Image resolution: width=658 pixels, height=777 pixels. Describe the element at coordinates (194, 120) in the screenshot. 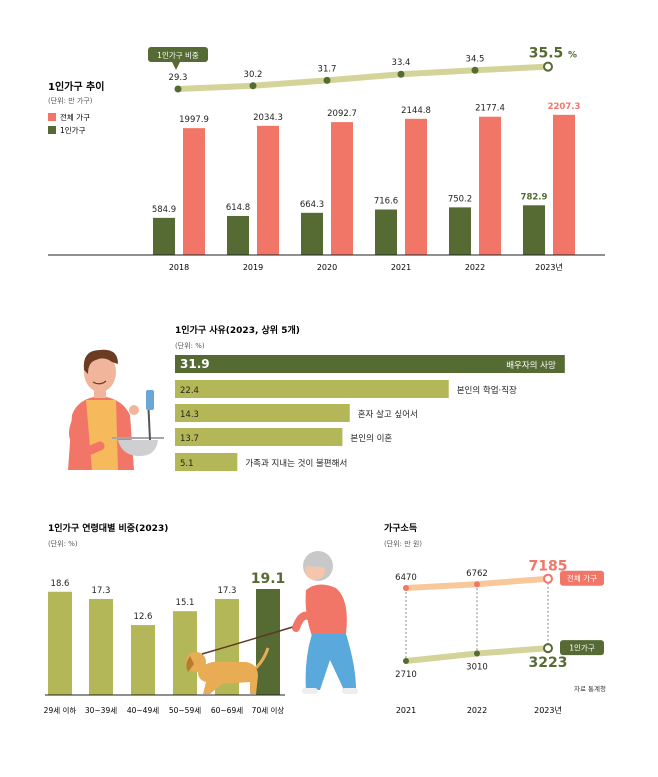

I see `value-total-0: 1997.9` at that location.